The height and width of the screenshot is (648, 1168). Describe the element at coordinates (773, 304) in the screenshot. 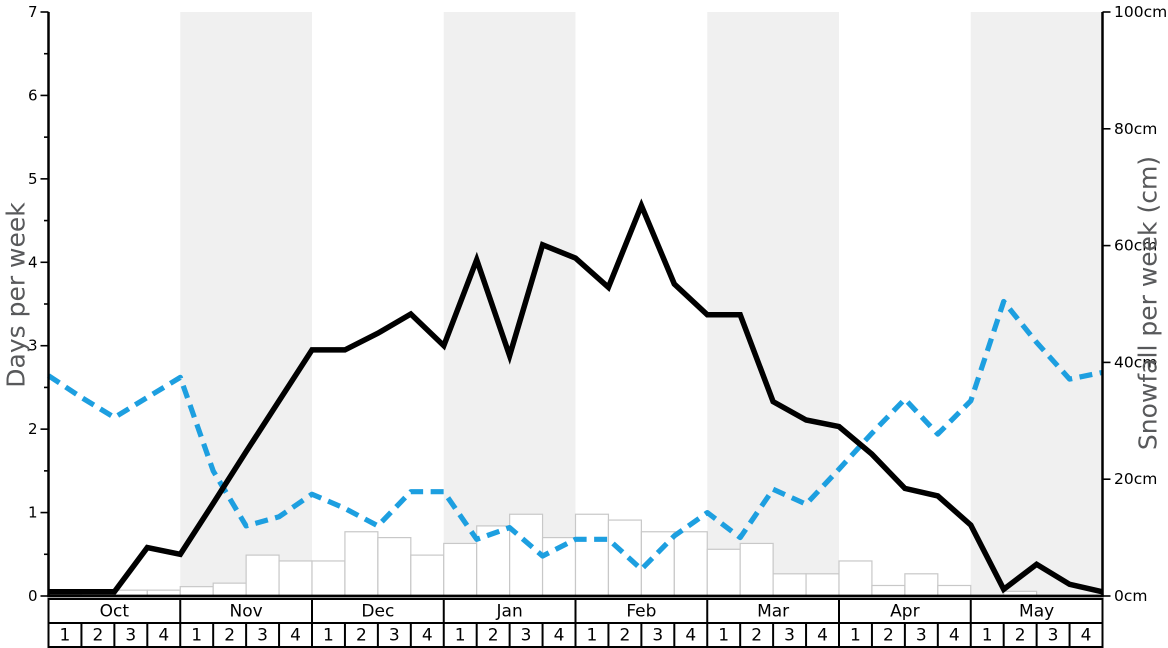

I see `month-band-mar` at that location.